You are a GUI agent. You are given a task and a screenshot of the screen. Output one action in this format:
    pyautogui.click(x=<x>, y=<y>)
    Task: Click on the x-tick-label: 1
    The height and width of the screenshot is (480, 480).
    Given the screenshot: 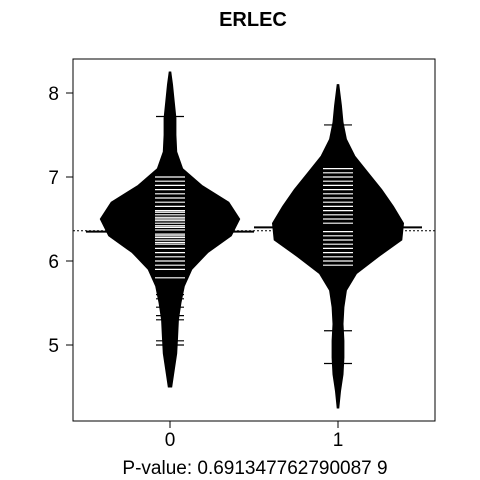 What is the action you would take?
    pyautogui.click(x=338, y=440)
    